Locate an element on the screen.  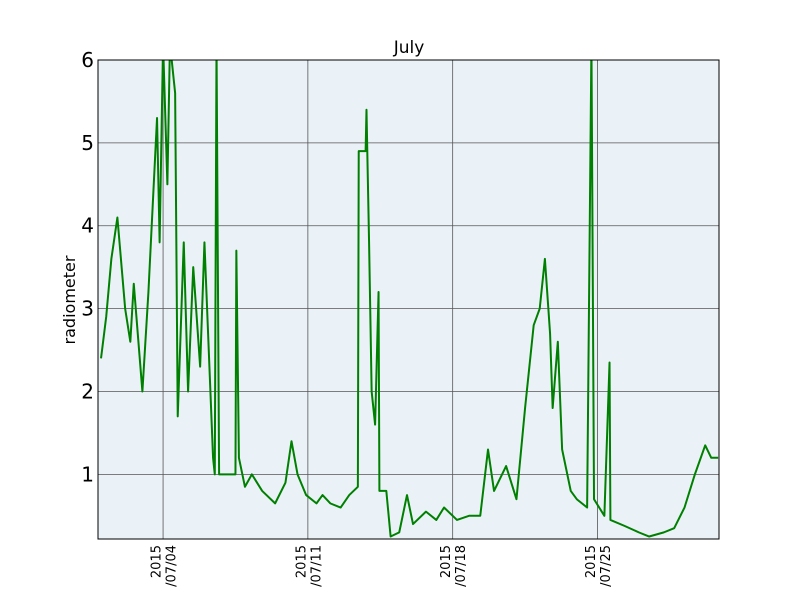
x-tick-label: 2015/07/11 is located at coordinates (309, 566).